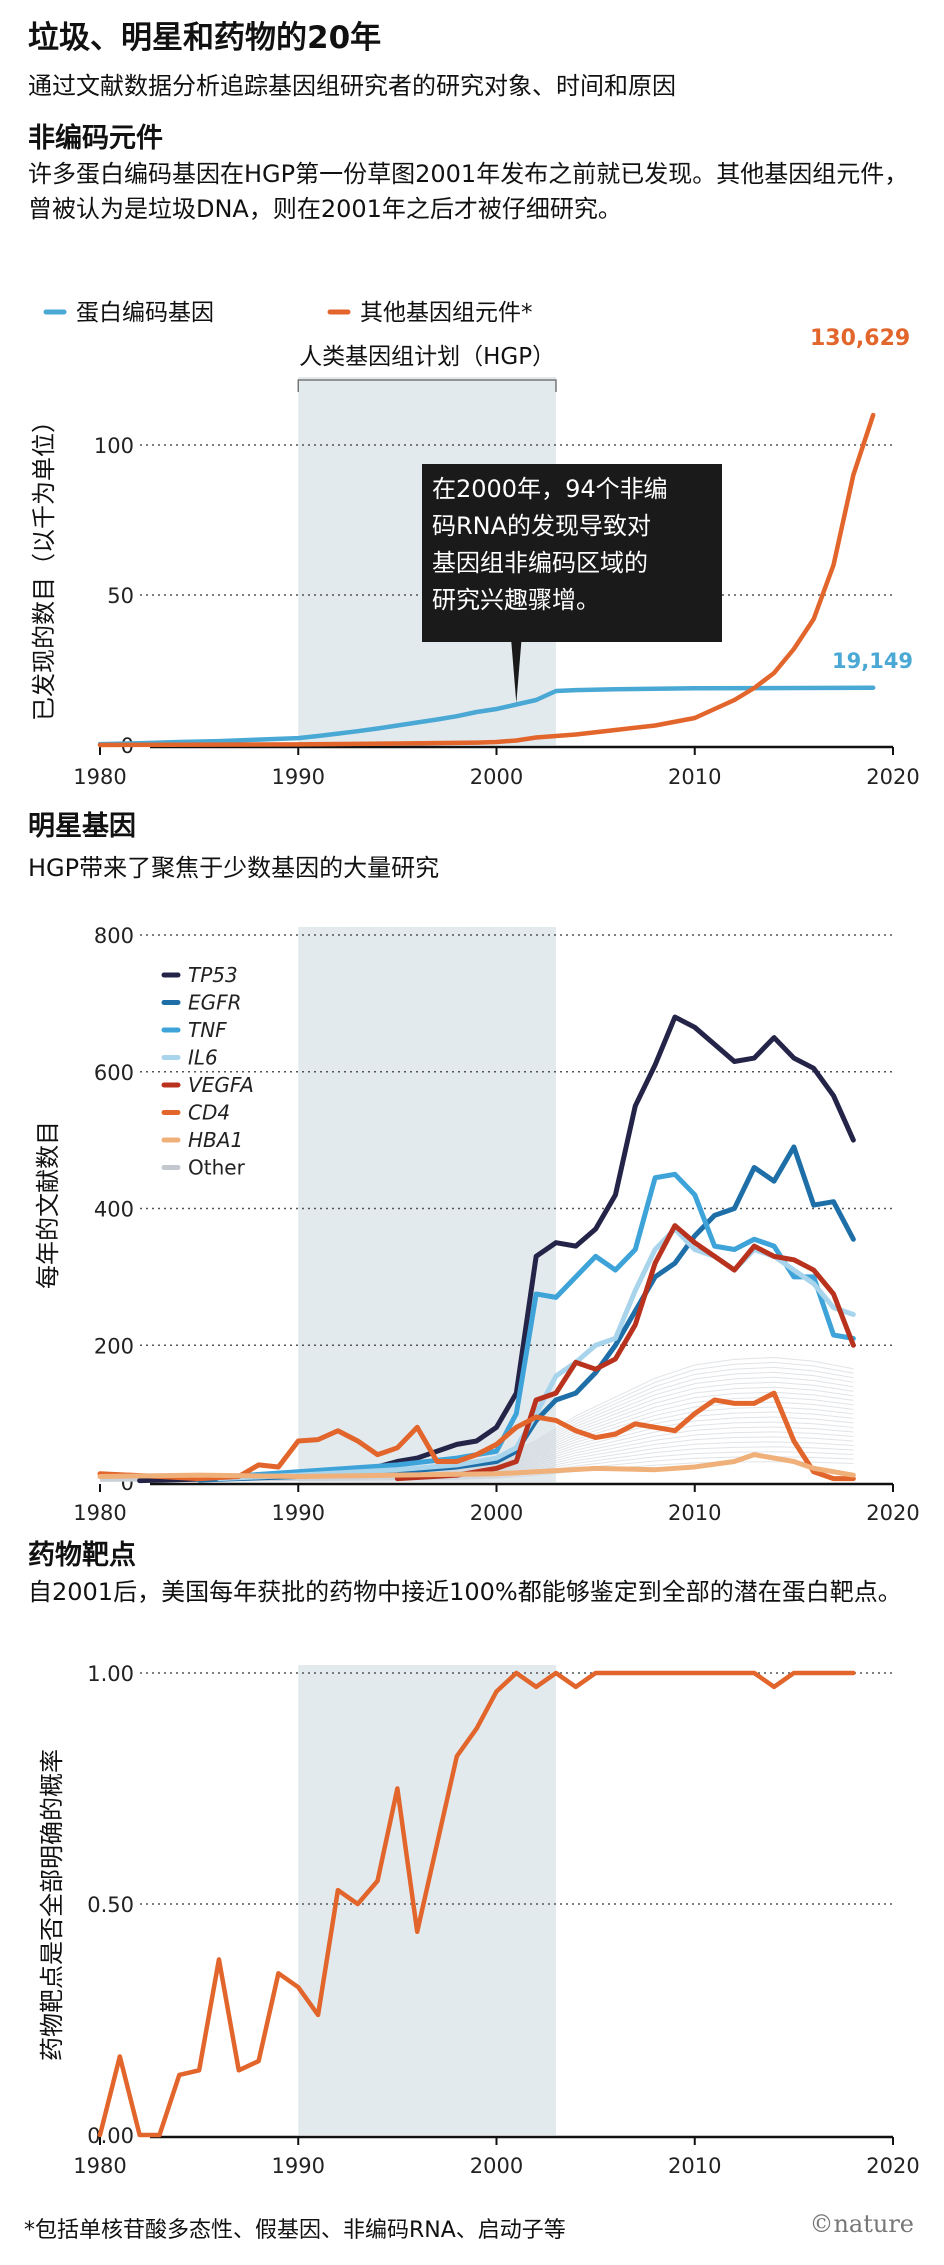 The image size is (944, 2265). I want to click on chart3-hgp-band, so click(427, 1900).